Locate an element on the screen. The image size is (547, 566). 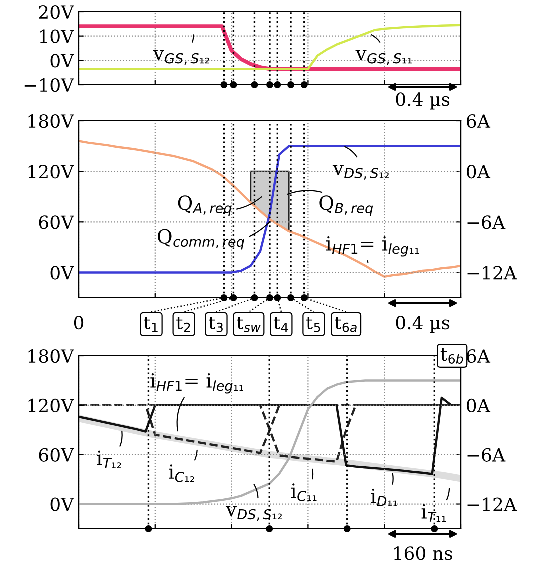
text: t$_{5}$ is located at coordinates (313, 324).